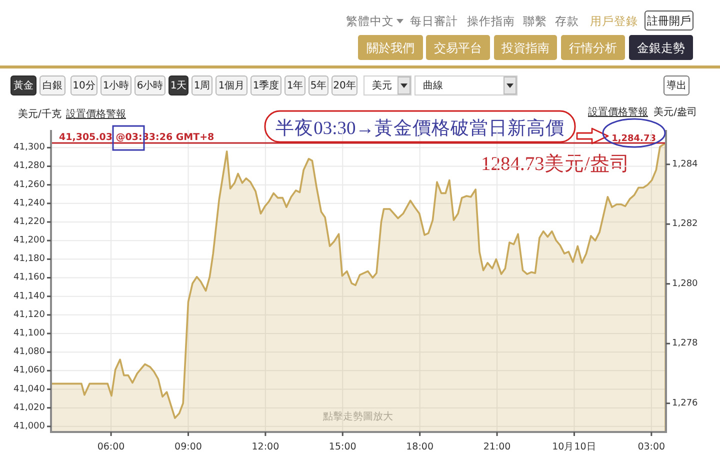  I want to click on y2-tick-label: 1,276, so click(685, 403).